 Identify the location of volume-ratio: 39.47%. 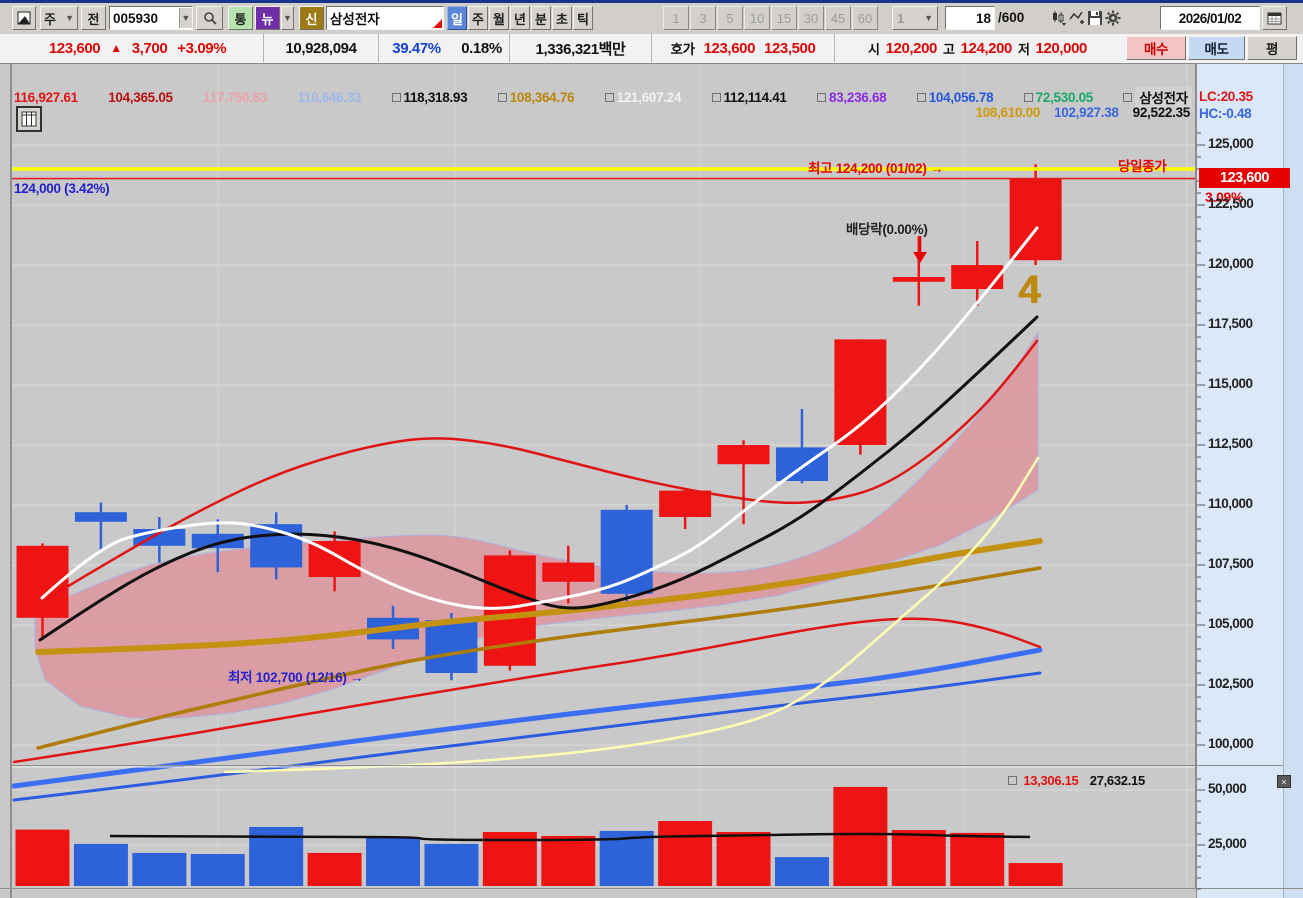
(416, 48).